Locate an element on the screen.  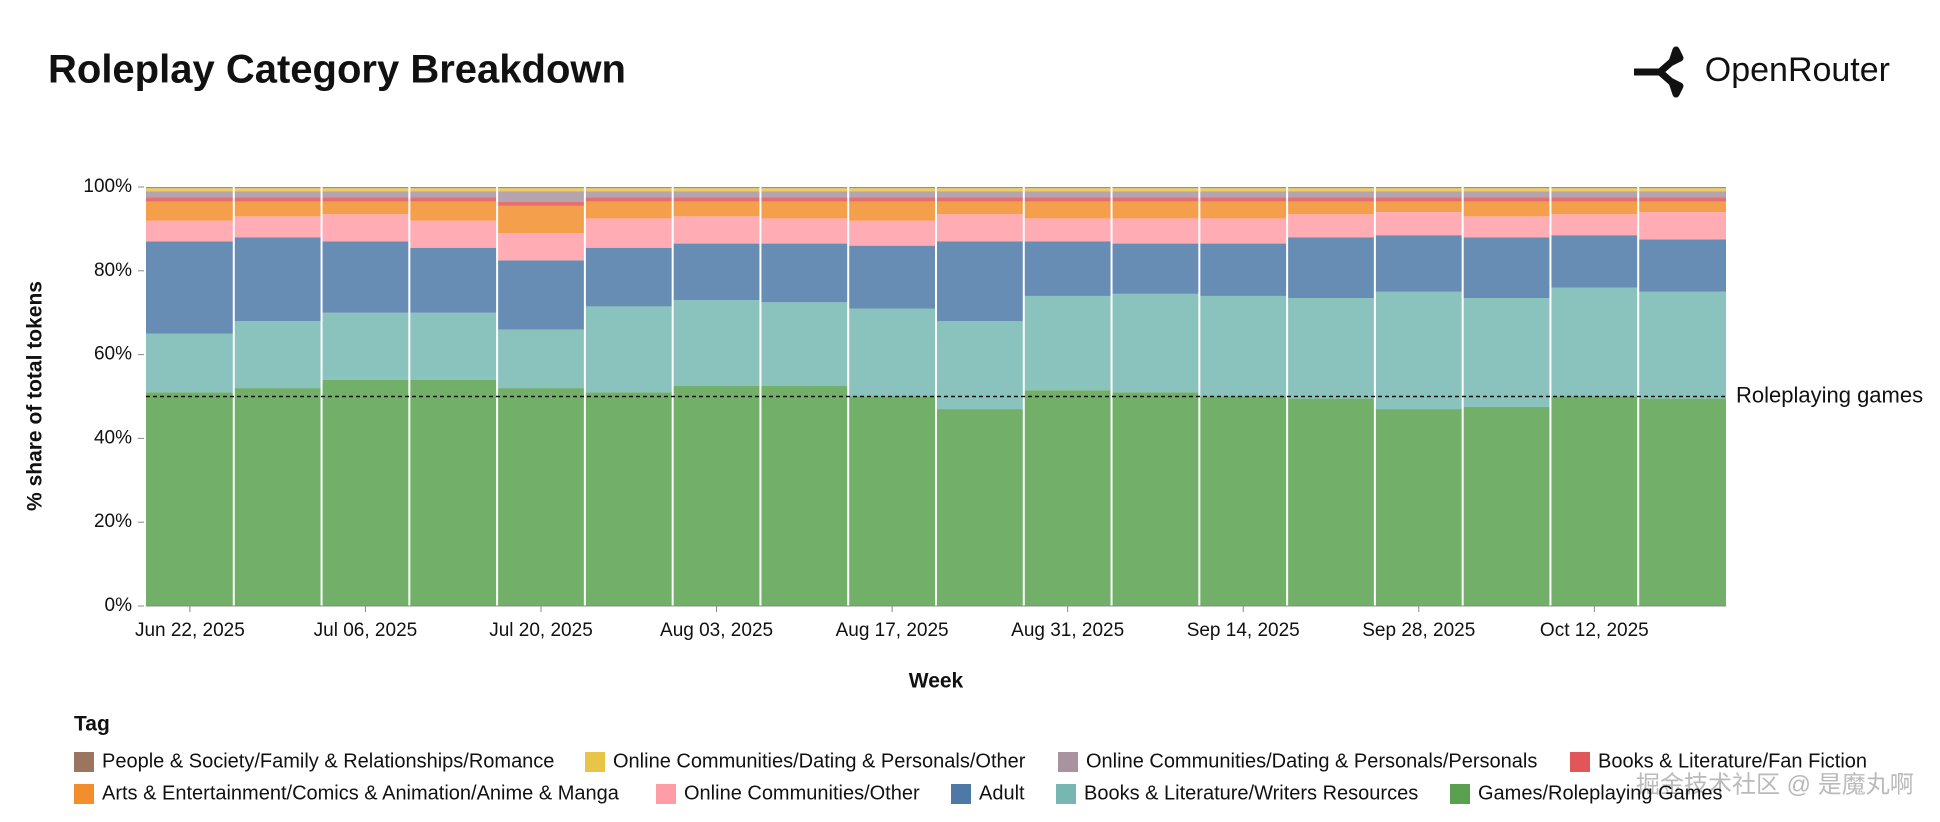
y-axis-label: % share of total tokens is located at coordinates (35, 396).